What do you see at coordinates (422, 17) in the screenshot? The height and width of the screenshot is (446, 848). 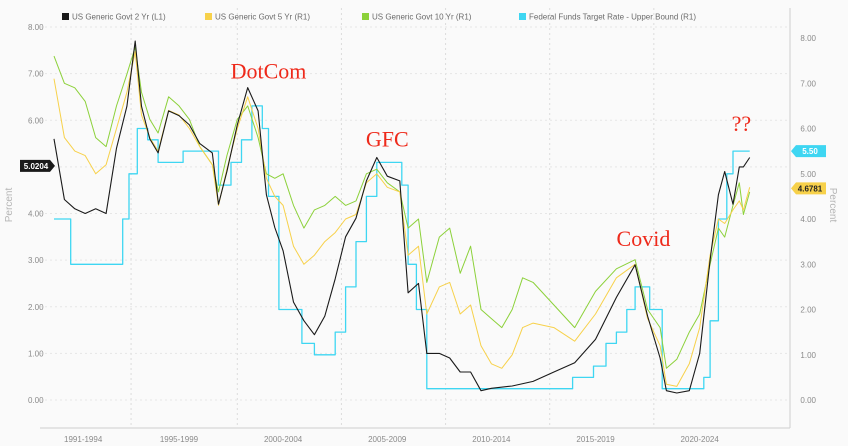 I see `legend-entry: US Generic Govt 10 Yr (R1)` at bounding box center [422, 17].